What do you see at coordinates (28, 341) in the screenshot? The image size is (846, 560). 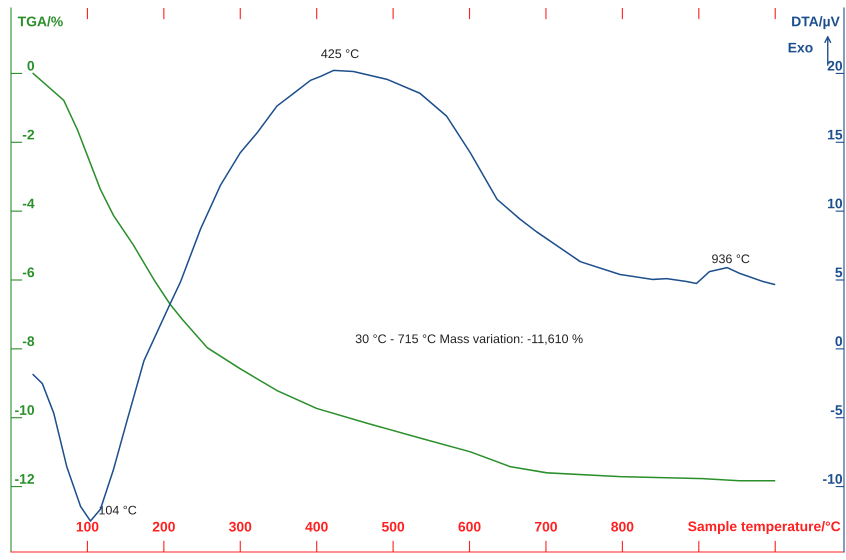 I see `y-tick-label: -8` at bounding box center [28, 341].